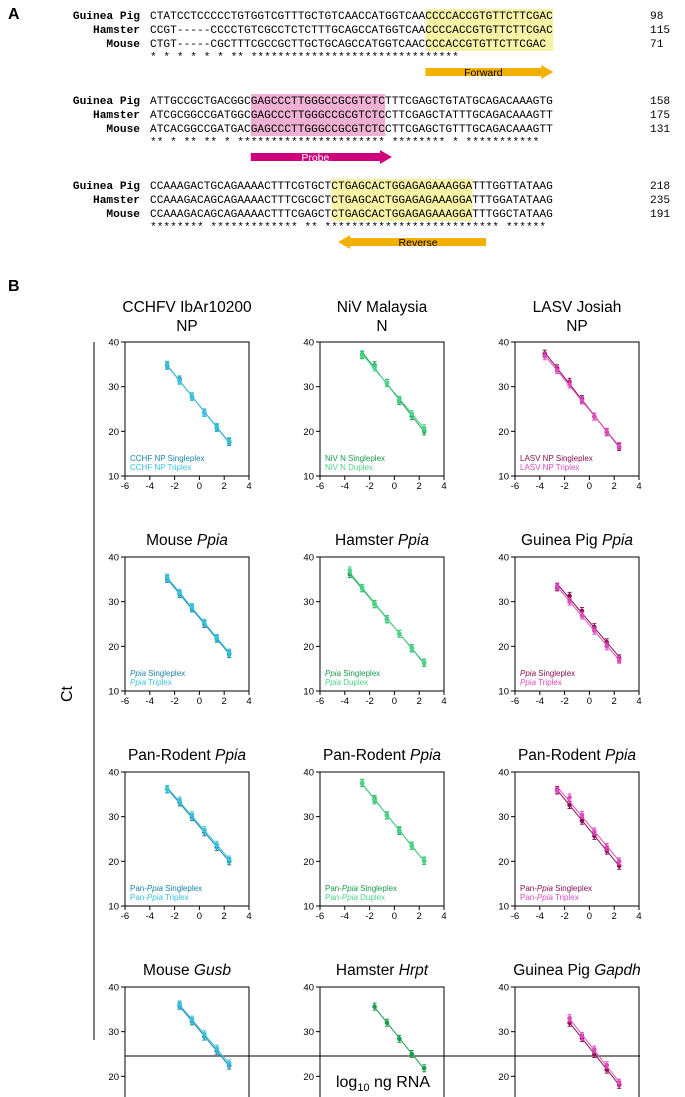 This screenshot has width=685, height=1097. Describe the element at coordinates (660, 215) in the screenshot. I see `position-number: 191` at that location.